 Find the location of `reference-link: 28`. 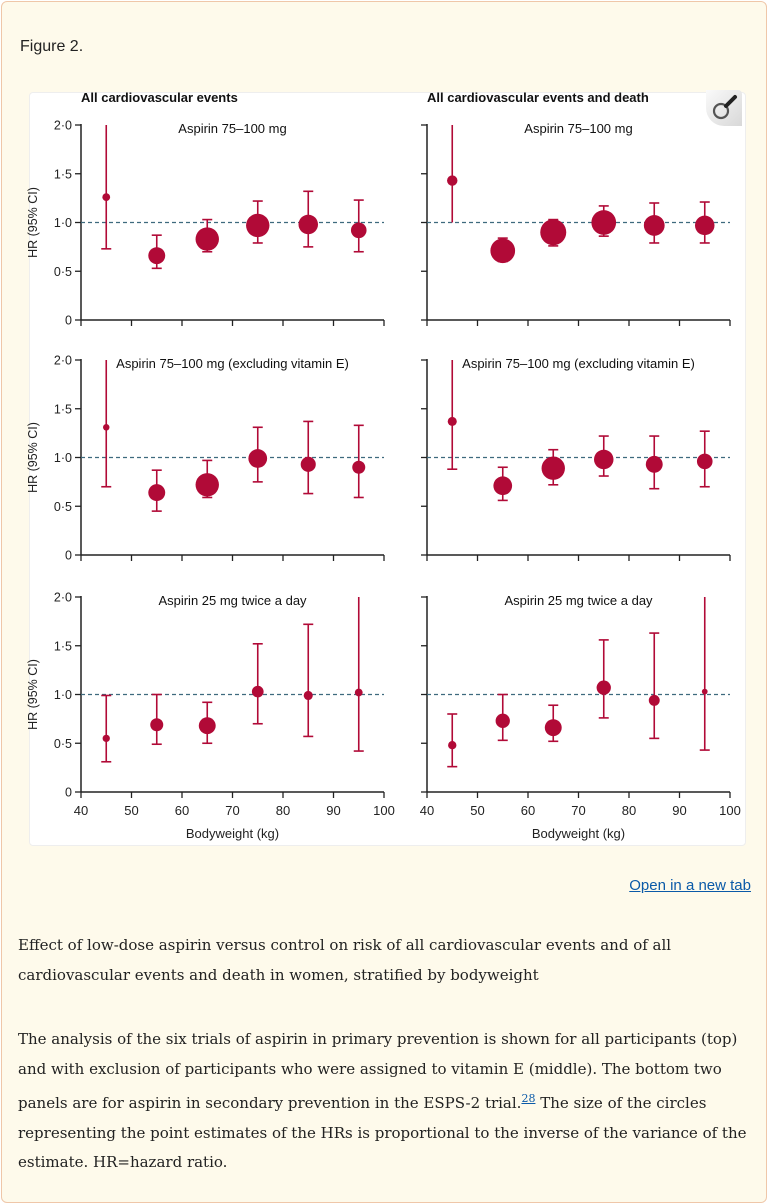

reference-link: 28 is located at coordinates (528, 1098).